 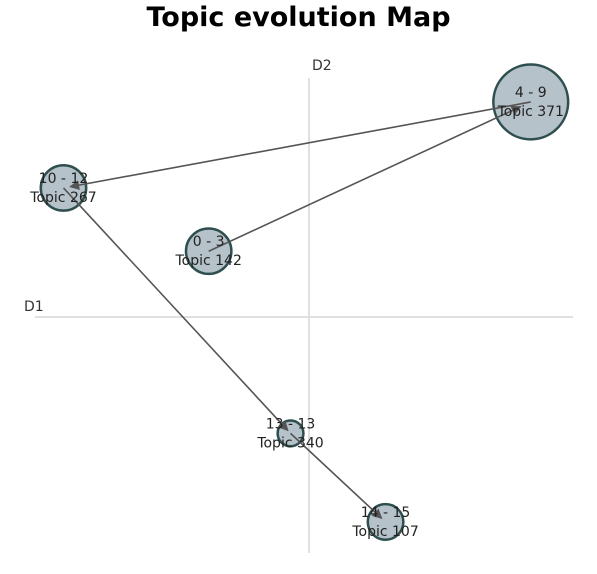 I want to click on node-topic-label-topic-371: Topic 371, so click(x=530, y=112).